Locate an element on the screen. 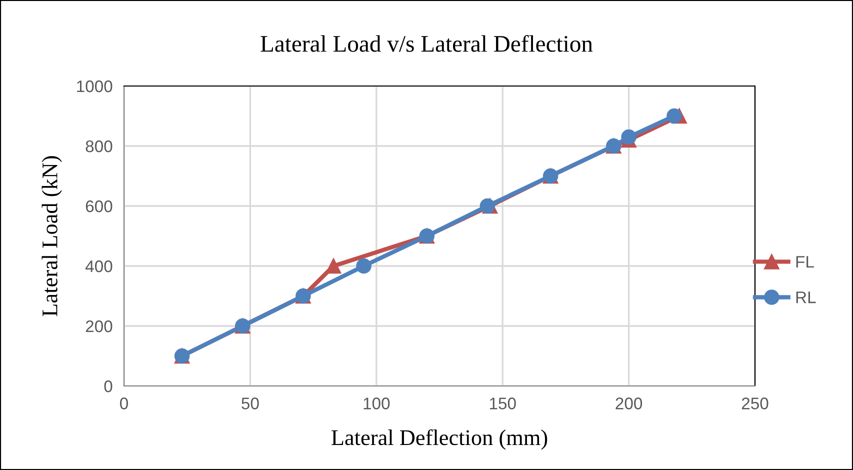 The width and height of the screenshot is (853, 470). y-axis-title: Lateral Load (kN) is located at coordinates (52, 236).